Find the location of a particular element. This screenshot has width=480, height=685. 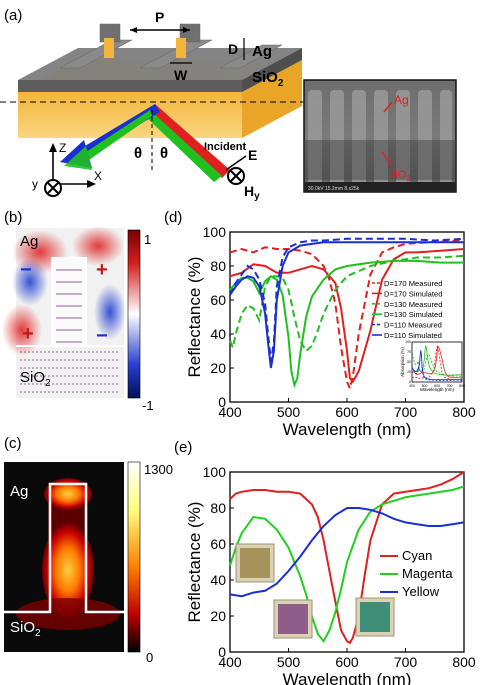

legend-label: D=170 Measured is located at coordinates (413, 283).